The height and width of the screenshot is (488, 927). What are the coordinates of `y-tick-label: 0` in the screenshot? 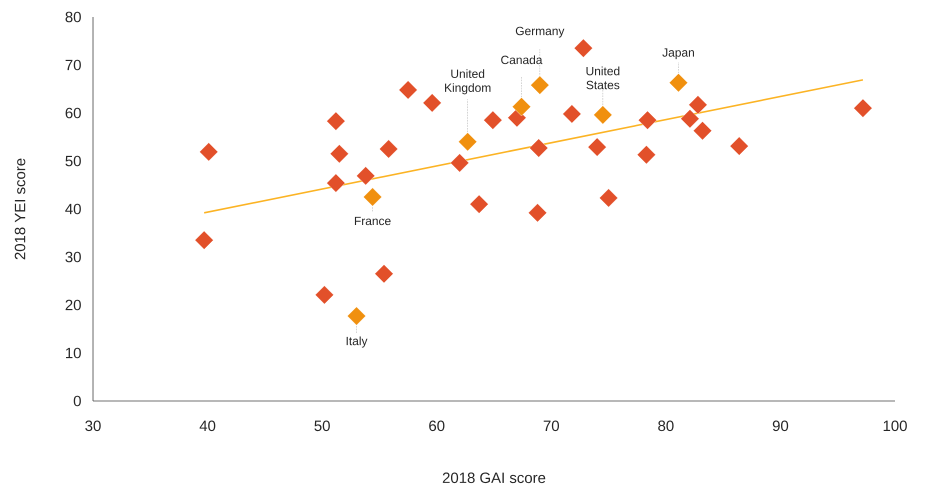 It's located at (77, 401).